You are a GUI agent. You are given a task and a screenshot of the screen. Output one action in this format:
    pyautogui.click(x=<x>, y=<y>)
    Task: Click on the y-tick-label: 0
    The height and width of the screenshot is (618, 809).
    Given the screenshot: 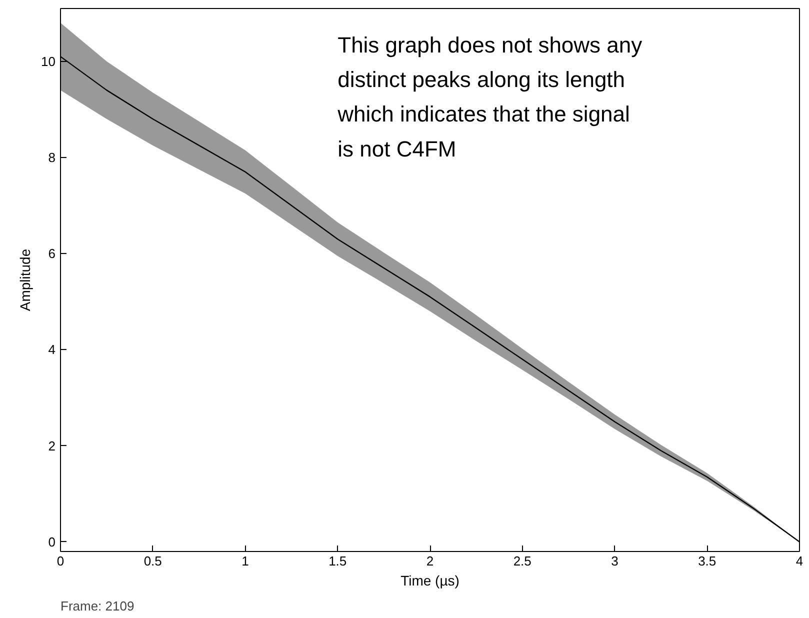 What is the action you would take?
    pyautogui.click(x=52, y=542)
    